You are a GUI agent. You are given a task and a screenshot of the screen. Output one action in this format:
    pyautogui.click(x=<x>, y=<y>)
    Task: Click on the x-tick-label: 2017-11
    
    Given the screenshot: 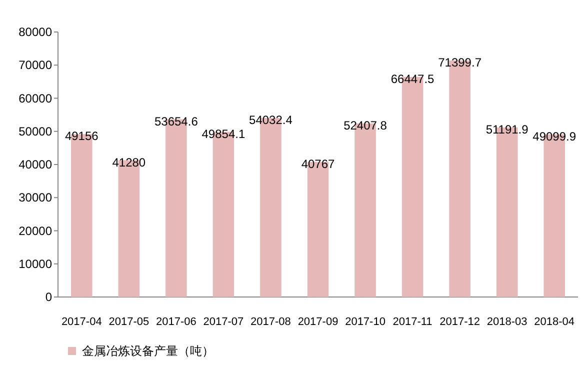 What is the action you would take?
    pyautogui.click(x=412, y=322)
    